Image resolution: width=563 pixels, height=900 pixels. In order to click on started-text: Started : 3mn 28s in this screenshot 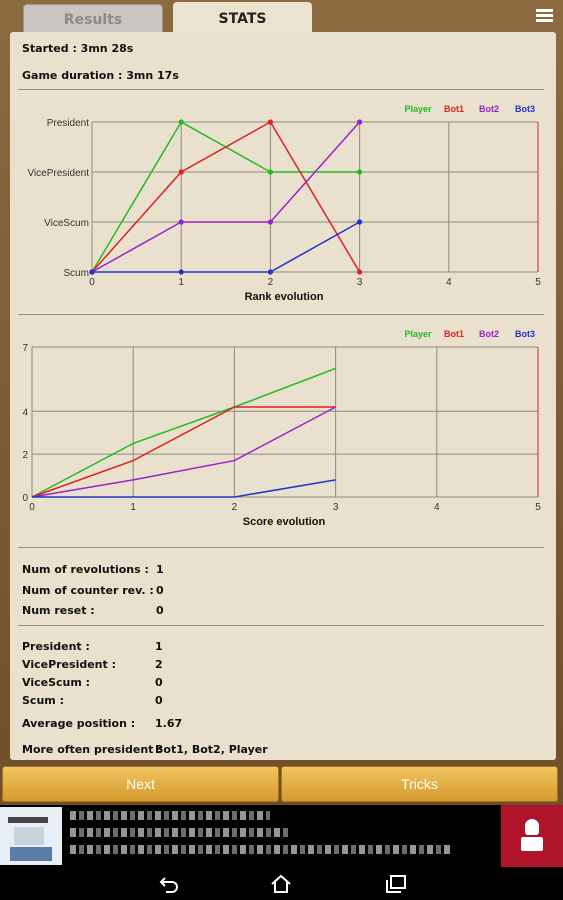, I will do `click(78, 48)`.